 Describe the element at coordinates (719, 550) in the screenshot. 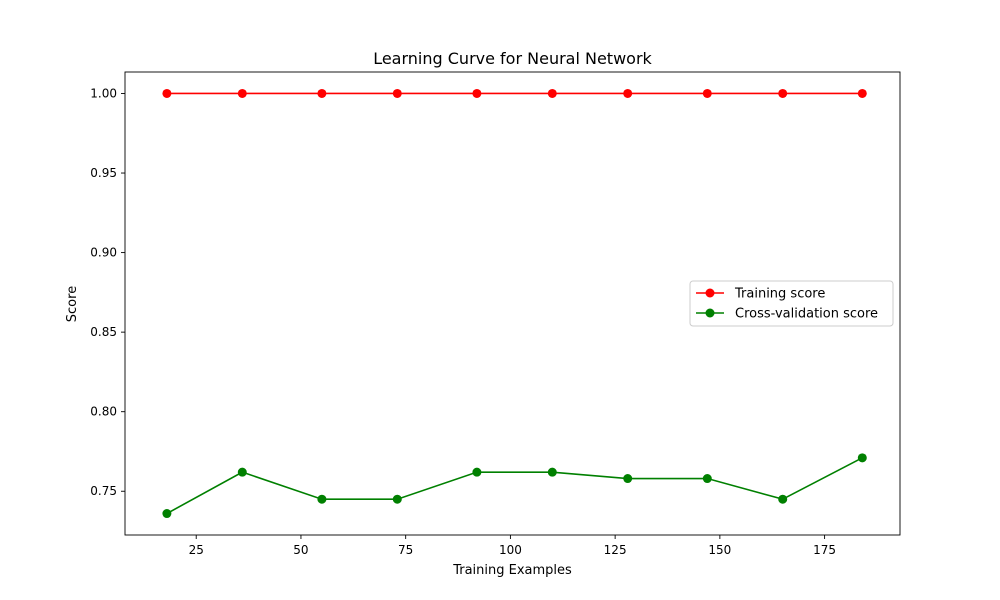

I see `x-tick-label: 150` at that location.